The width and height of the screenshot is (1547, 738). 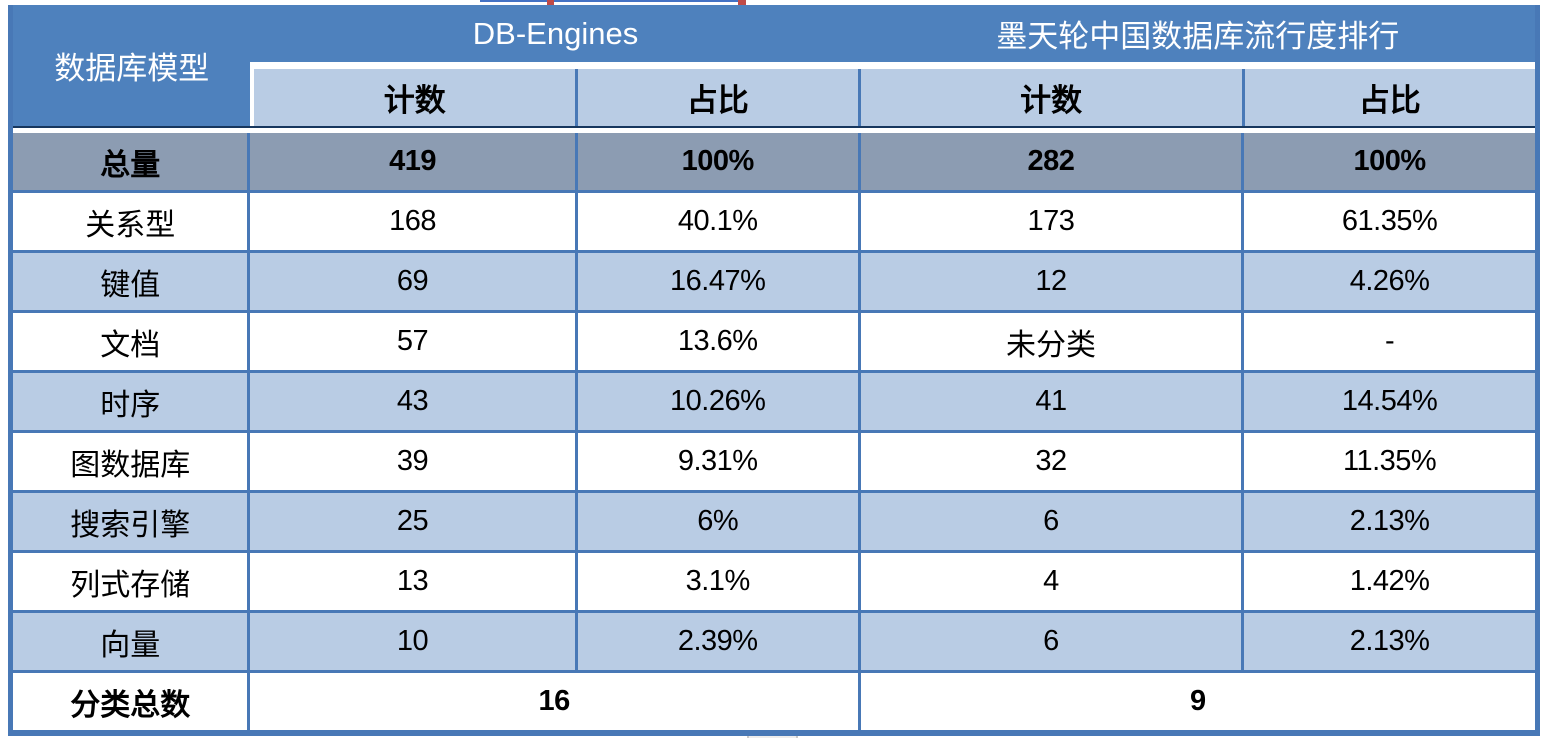 I want to click on table-row-time-series: 时序 43 10.26% 41 14.54%, so click(x=774, y=400).